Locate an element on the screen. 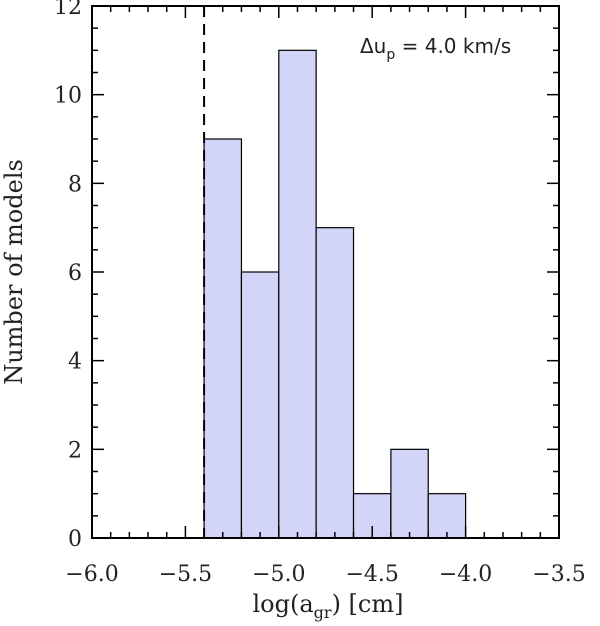 Image resolution: width=600 pixels, height=626 pixels. y-tick-labels: 0 2 4 6 8 10 12 is located at coordinates (68, 276).